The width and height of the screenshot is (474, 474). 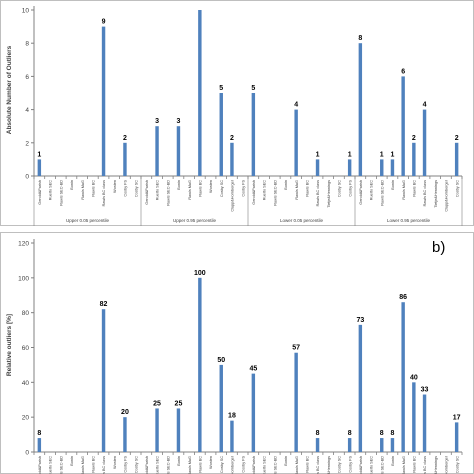 What do you see at coordinates (27, 143) in the screenshot?
I see `y-tick-label: 2` at bounding box center [27, 143].